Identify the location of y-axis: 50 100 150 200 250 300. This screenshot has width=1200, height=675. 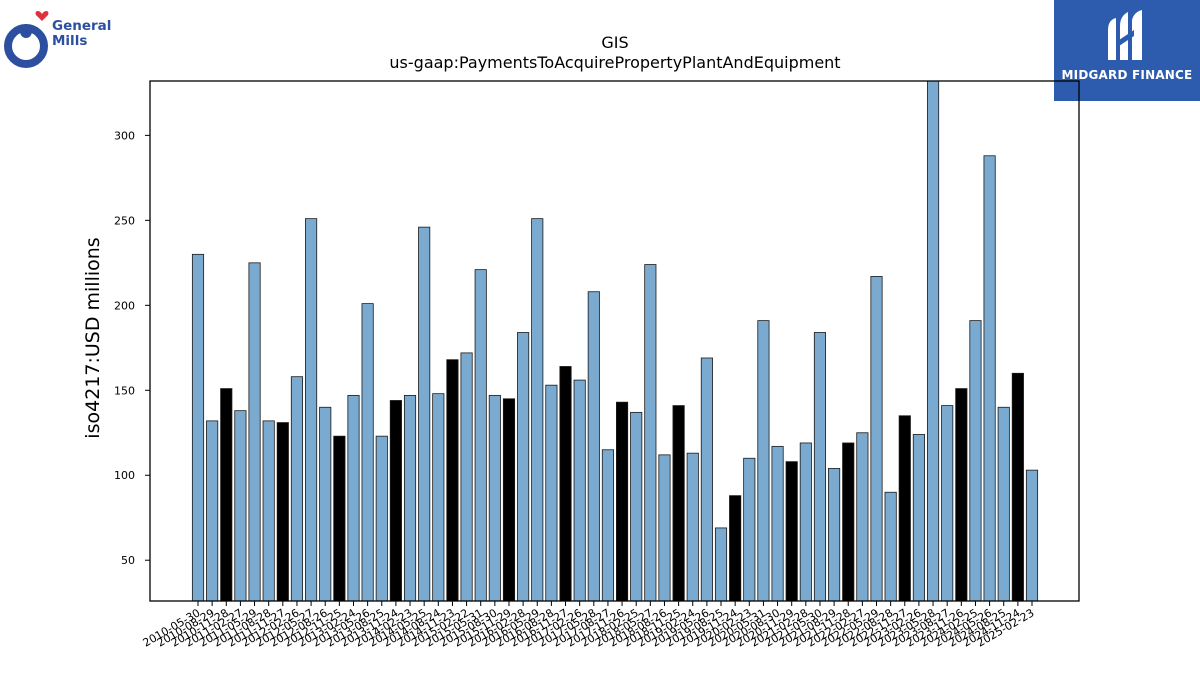
(132, 348).